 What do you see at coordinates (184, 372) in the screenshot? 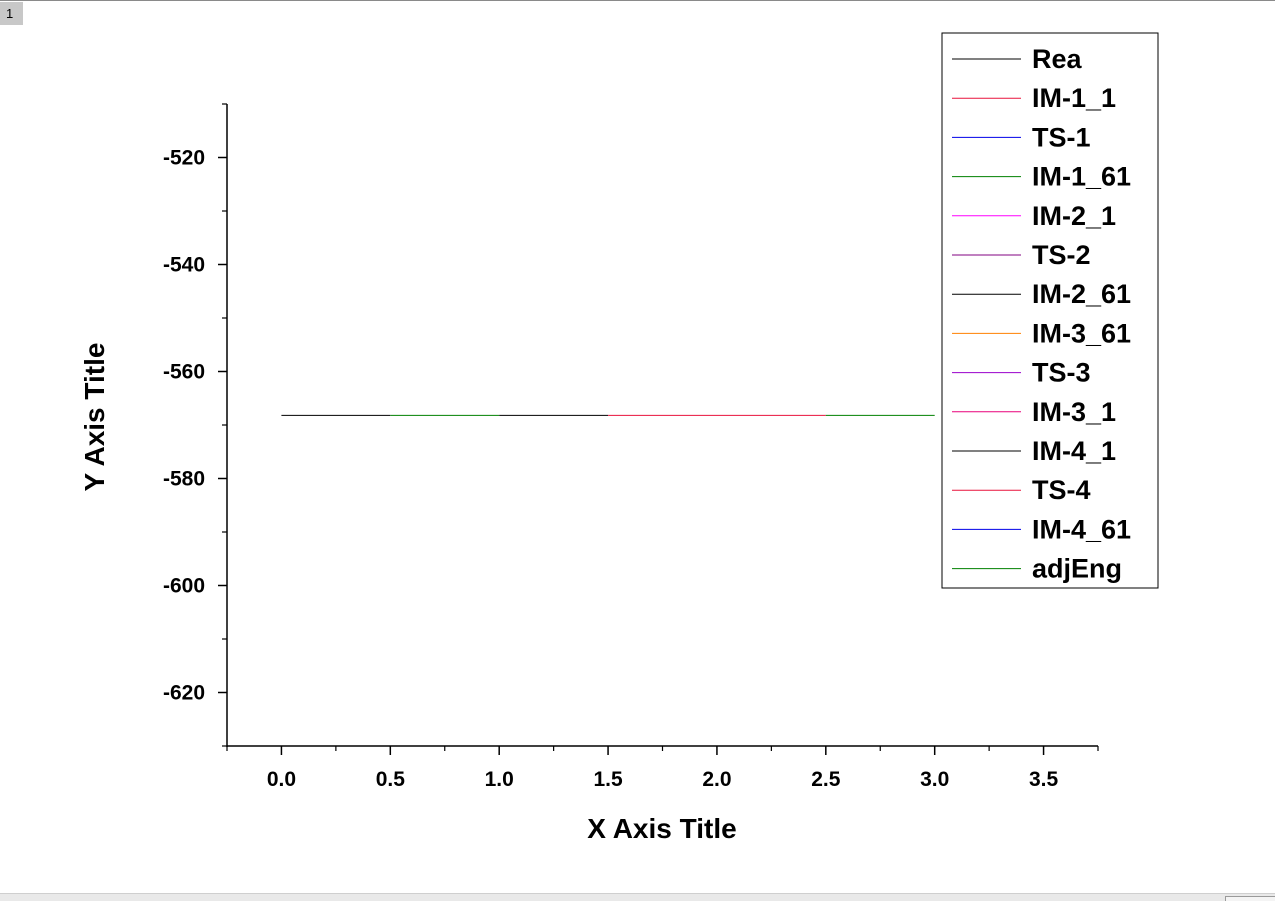
I see `y-tick-label: -560` at bounding box center [184, 372].